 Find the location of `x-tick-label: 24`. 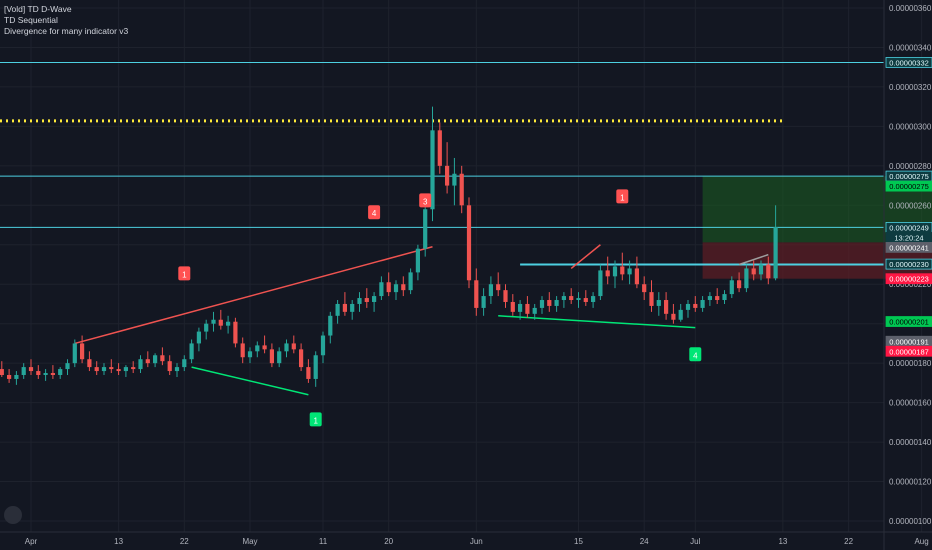

x-tick-label: 24 is located at coordinates (644, 541).